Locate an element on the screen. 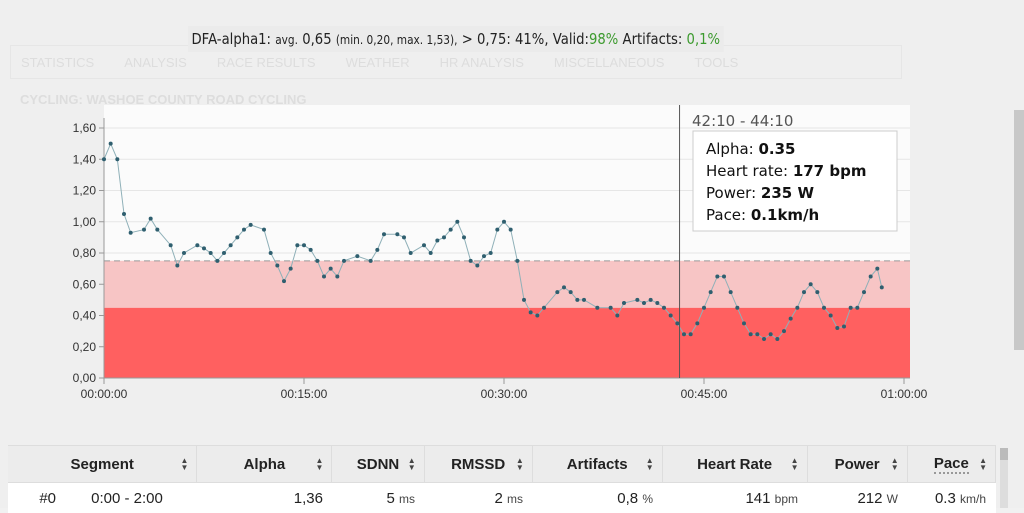 This screenshot has height=513, width=1024. column-header-alpha: Alpha ▲ ▼ is located at coordinates (265, 464).